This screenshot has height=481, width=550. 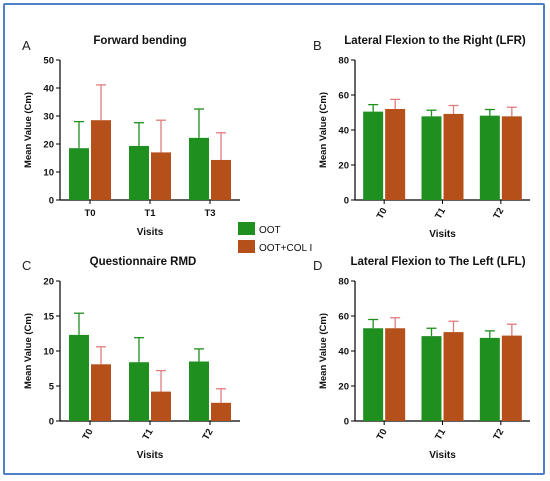 I want to click on legend-label: OOT, so click(x=270, y=230).